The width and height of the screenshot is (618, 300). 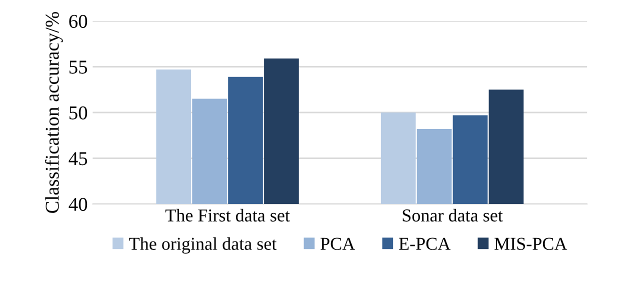 What do you see at coordinates (227, 215) in the screenshot?
I see `x-tick-label: The First data set` at bounding box center [227, 215].